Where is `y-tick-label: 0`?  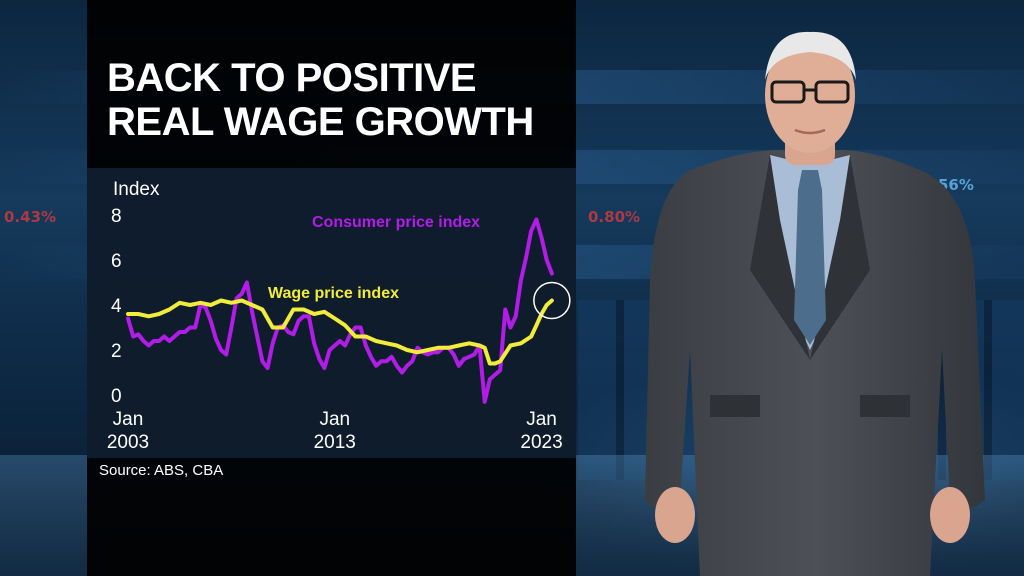 y-tick-label: 0 is located at coordinates (116, 396).